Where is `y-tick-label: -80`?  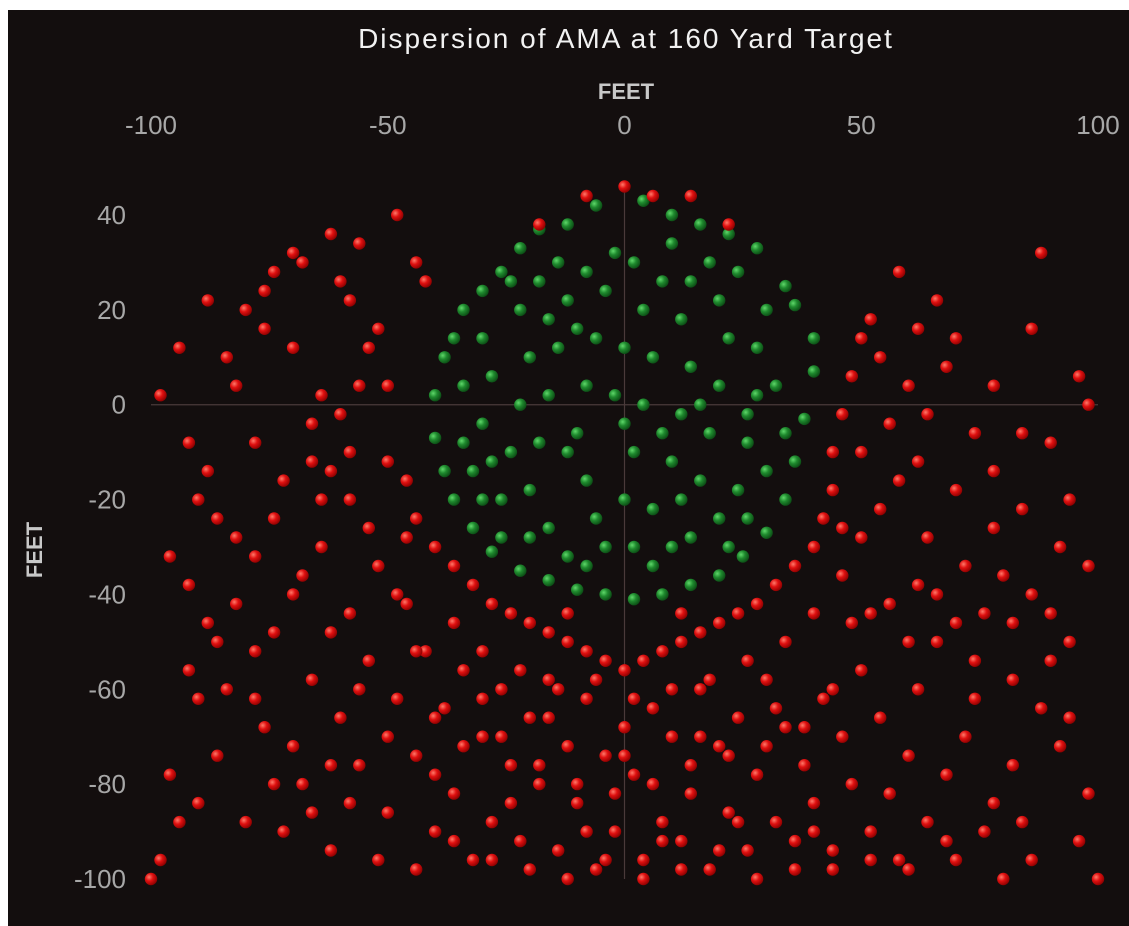
y-tick-label: -80 is located at coordinates (107, 784).